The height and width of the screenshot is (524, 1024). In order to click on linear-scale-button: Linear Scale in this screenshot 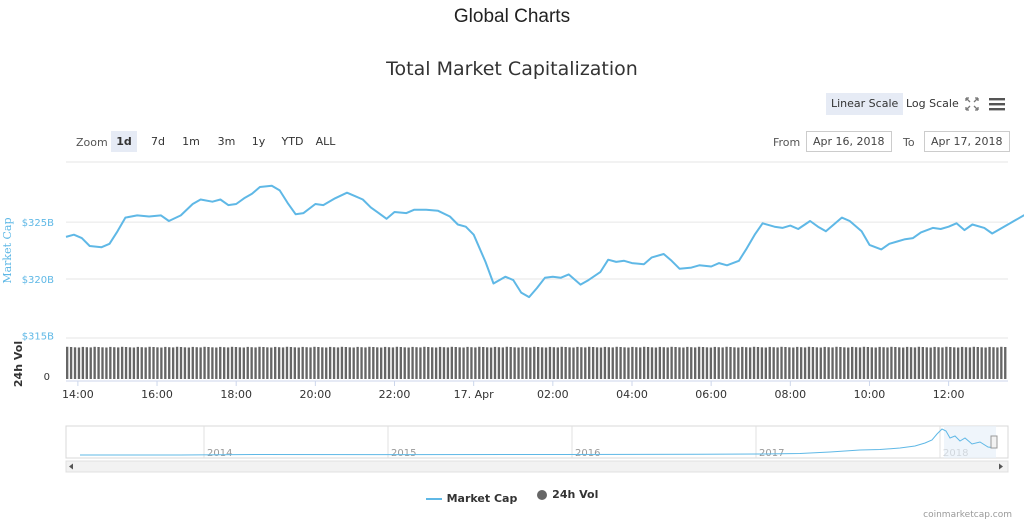, I will do `click(865, 104)`.